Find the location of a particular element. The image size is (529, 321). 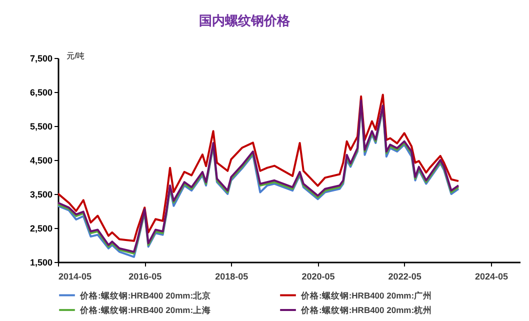

x-tick-label: 2022-05 is located at coordinates (405, 277).